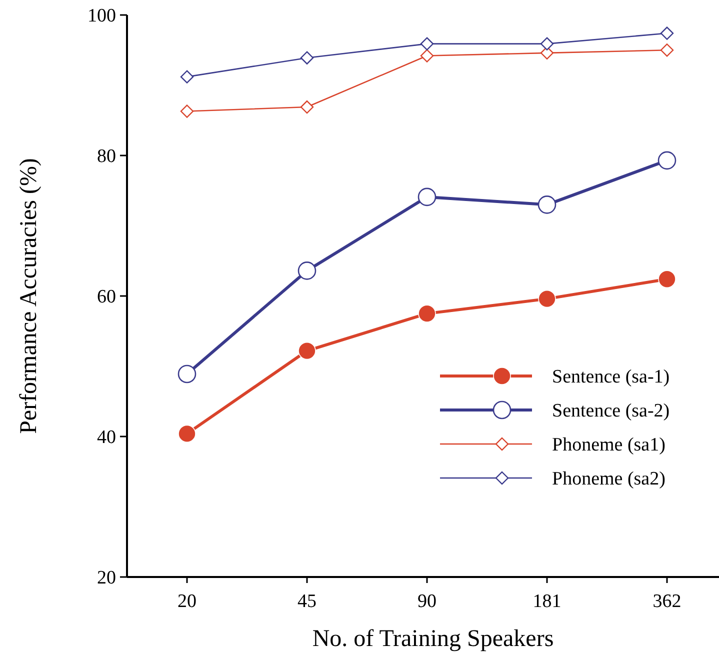 Image resolution: width=719 pixels, height=658 pixels. What do you see at coordinates (609, 445) in the screenshot?
I see `legend-label: Phoneme (sa1)` at bounding box center [609, 445].